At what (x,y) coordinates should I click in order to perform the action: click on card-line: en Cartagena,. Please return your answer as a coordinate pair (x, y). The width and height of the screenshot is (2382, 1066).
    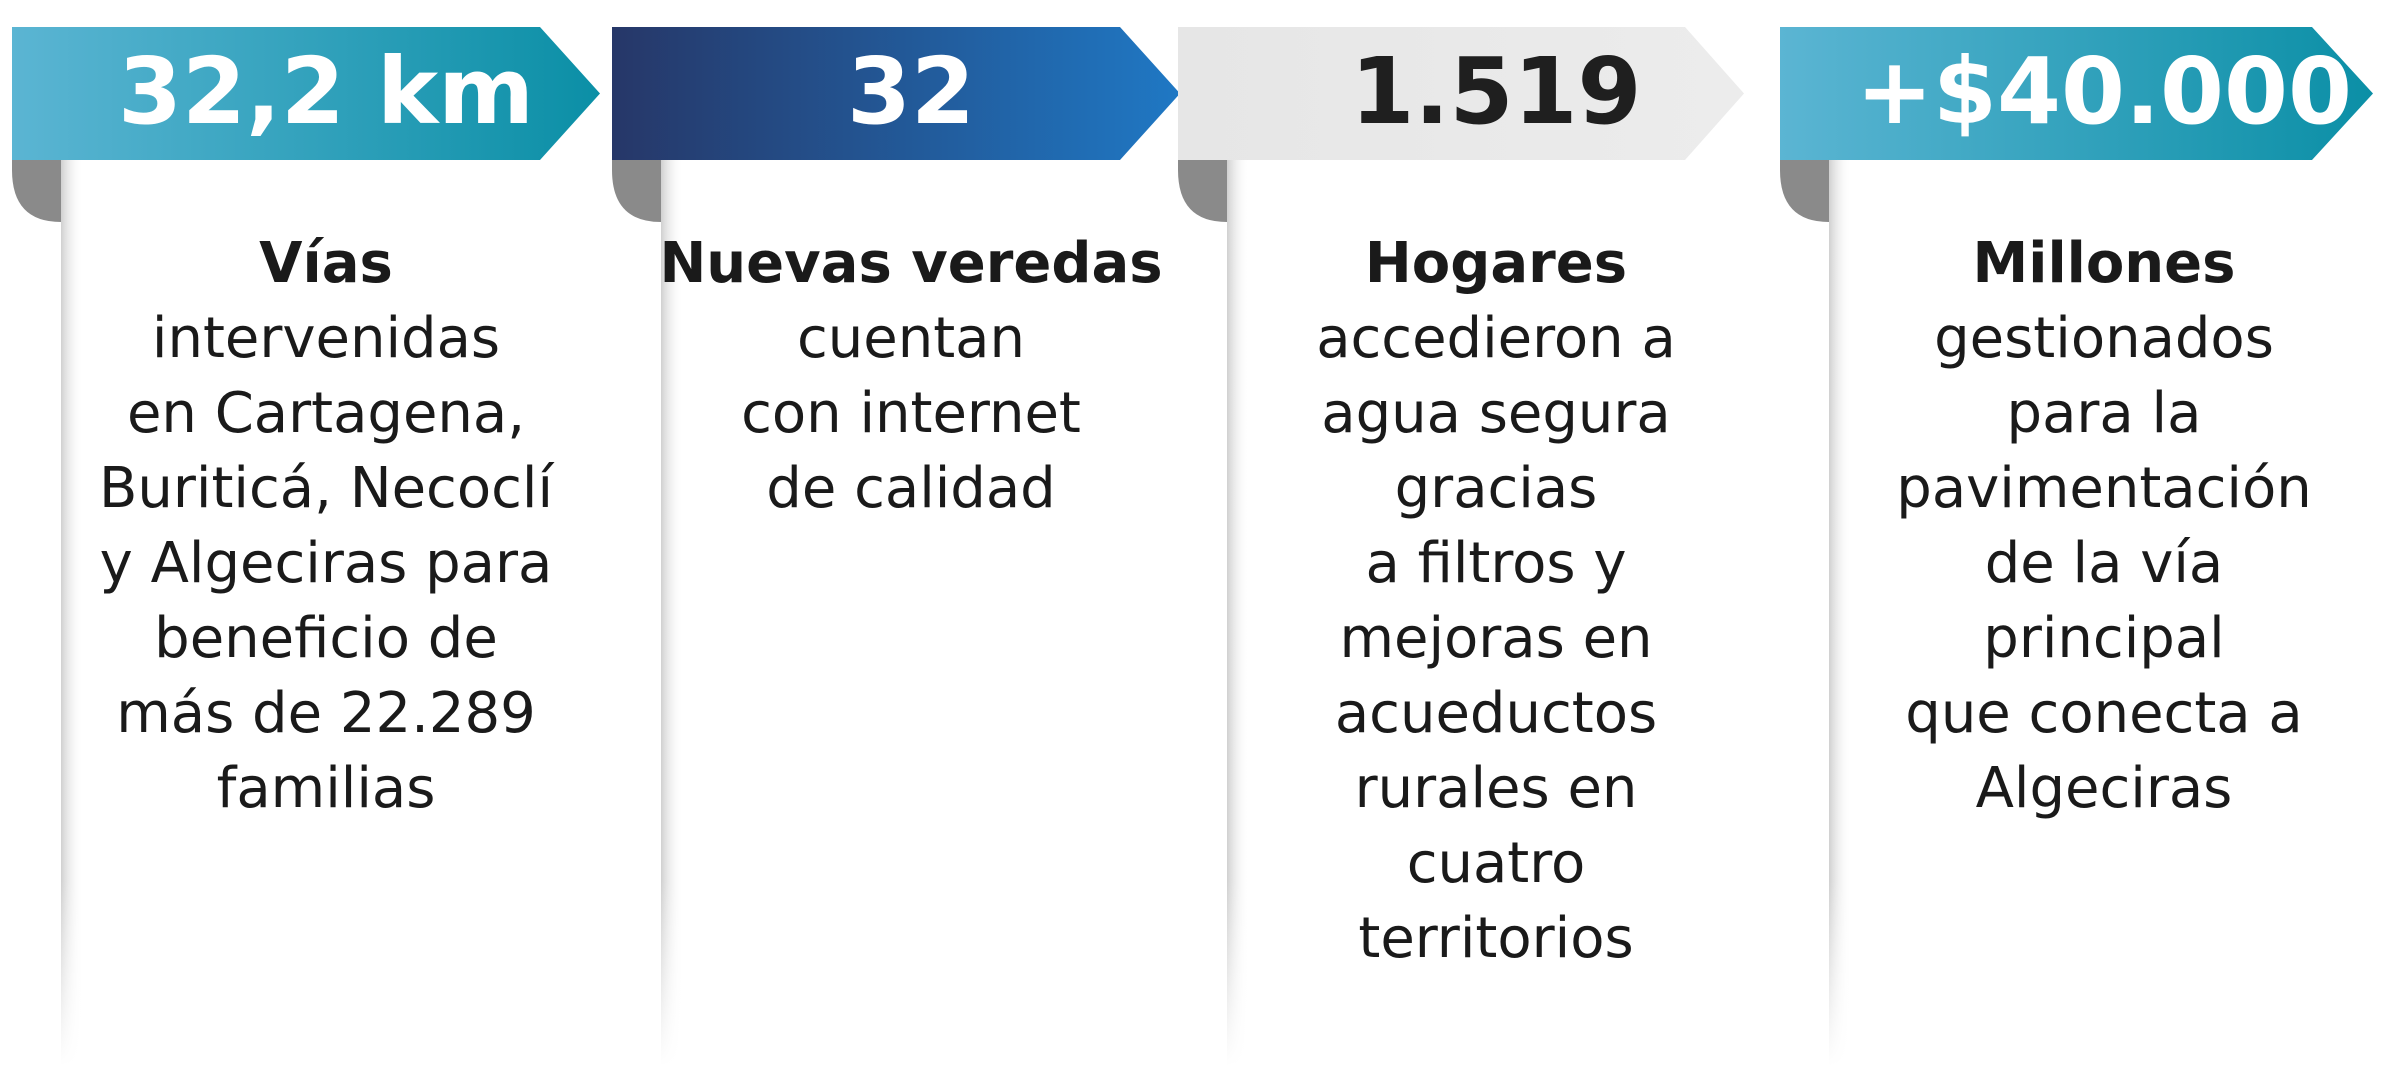
    Looking at the image, I should click on (326, 413).